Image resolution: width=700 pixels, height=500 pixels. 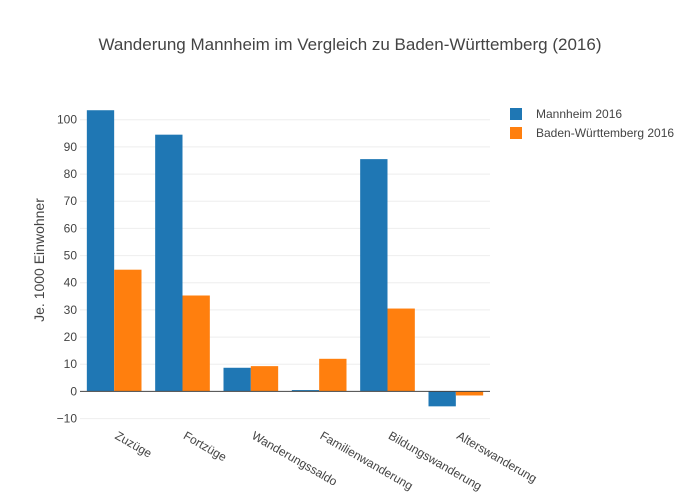 What do you see at coordinates (134, 444) in the screenshot?
I see `x-tick-label: Zuzüge` at bounding box center [134, 444].